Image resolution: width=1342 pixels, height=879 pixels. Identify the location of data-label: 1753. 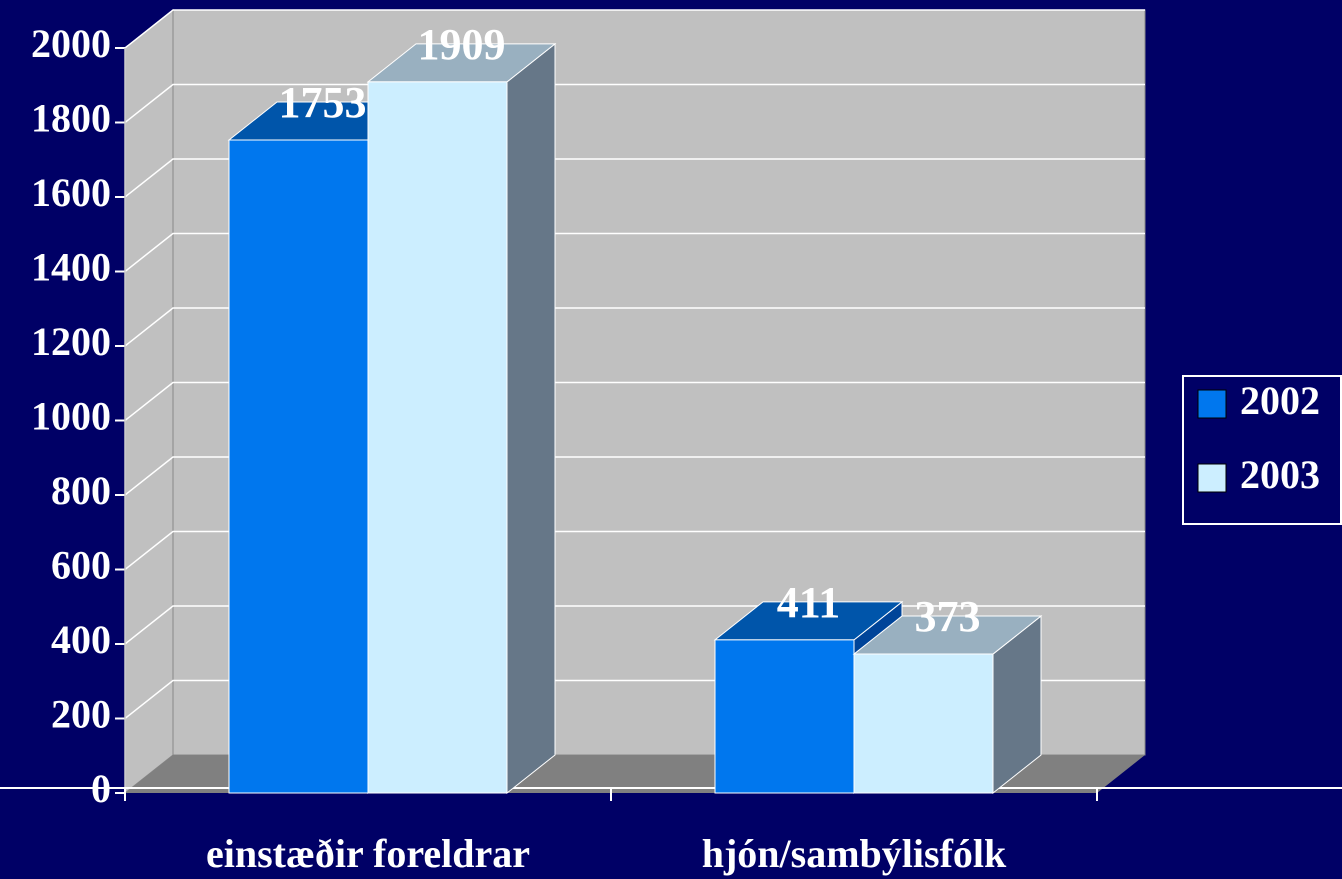
(323, 102).